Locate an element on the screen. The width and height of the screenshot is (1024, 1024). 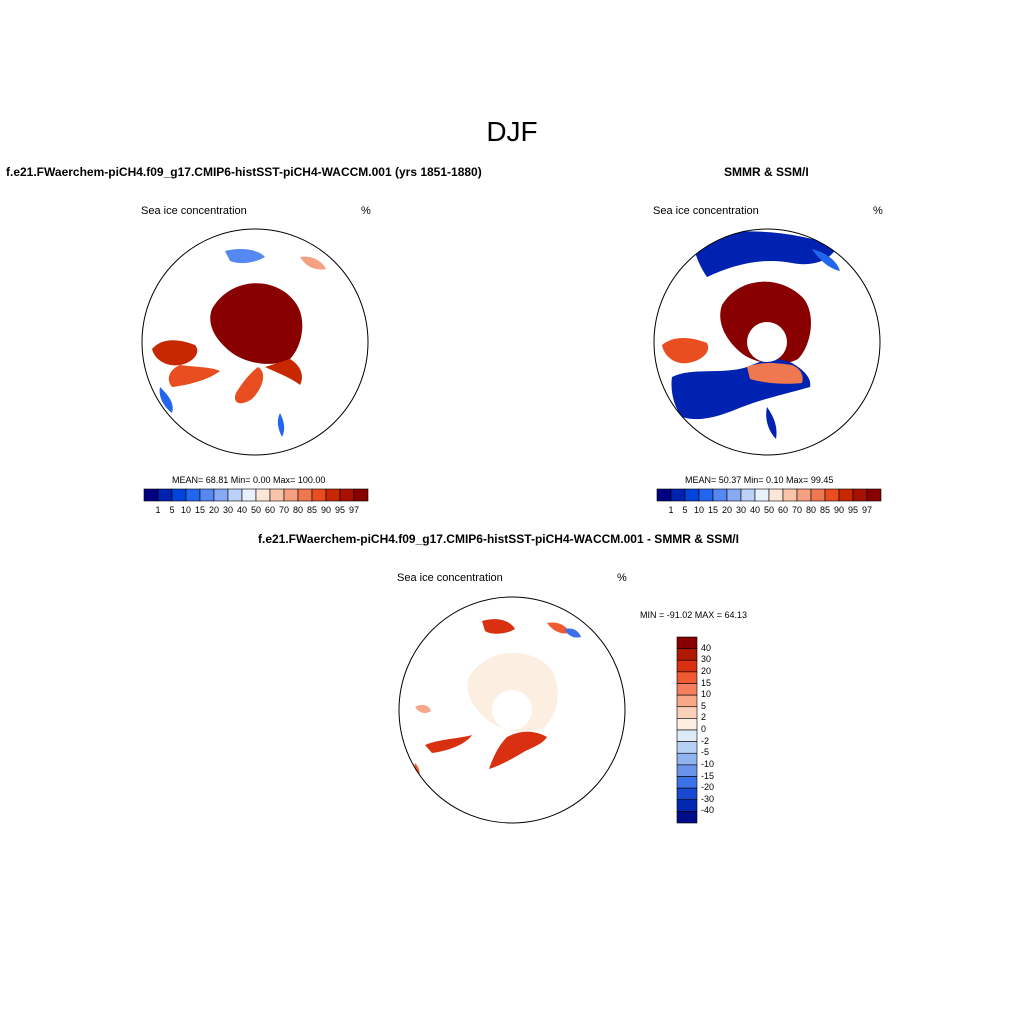
panel-3-colorbar-label: 15 is located at coordinates (706, 682).